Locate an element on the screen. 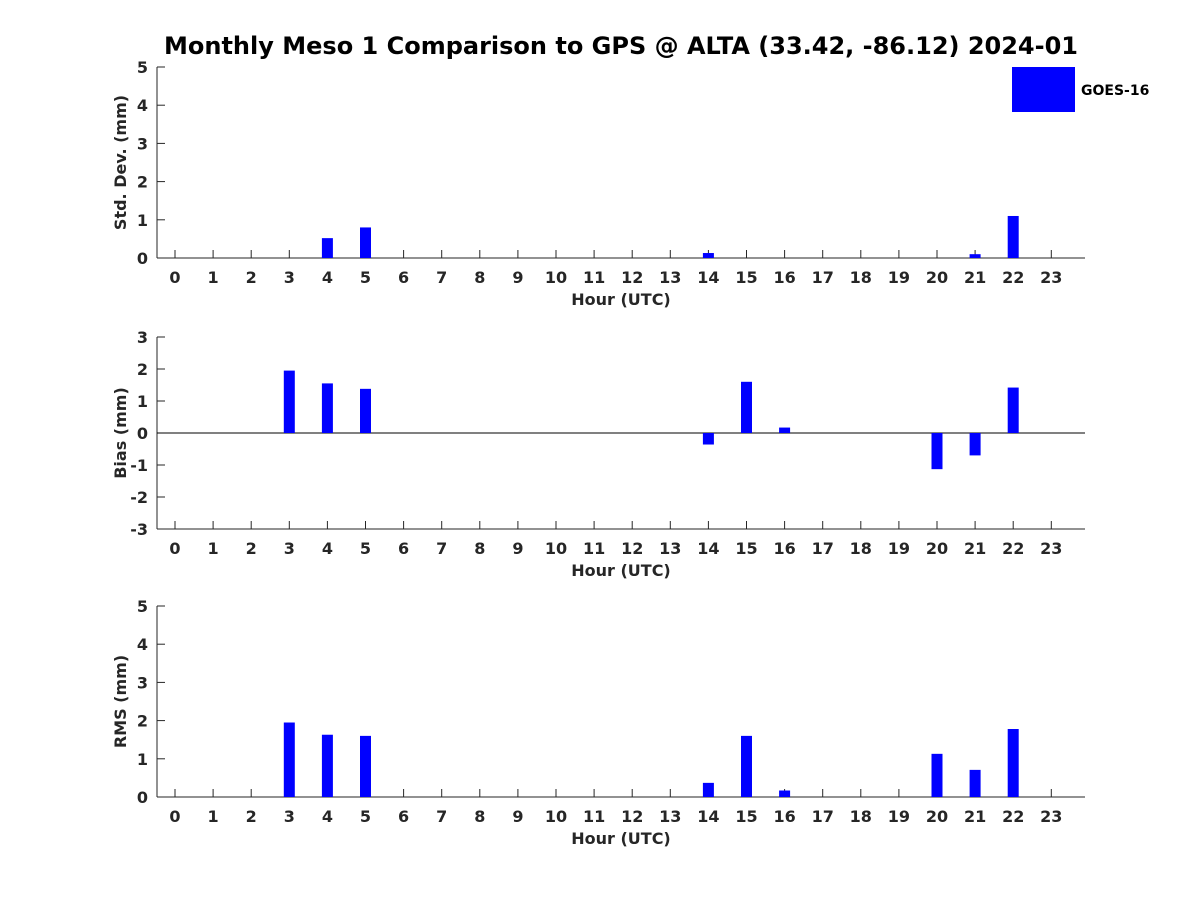 The image size is (1200, 900). y-axis-label: RMS (mm) is located at coordinates (120, 701).